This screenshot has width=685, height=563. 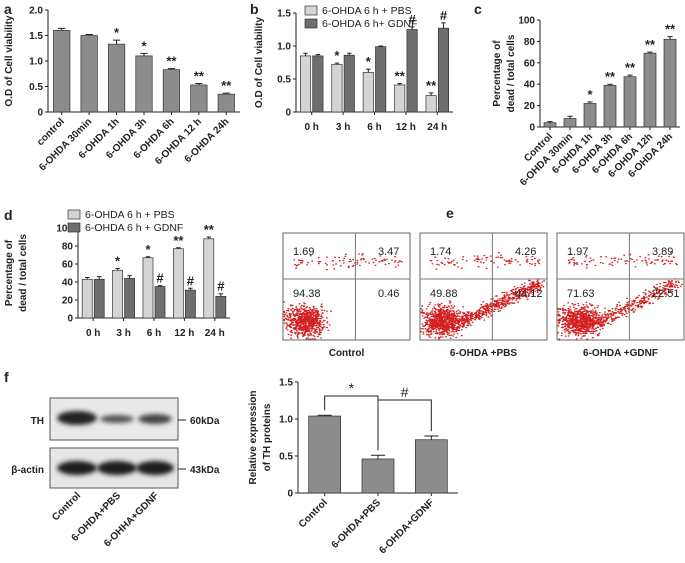 I want to click on quadrant-percent: 3.89, so click(x=662, y=252).